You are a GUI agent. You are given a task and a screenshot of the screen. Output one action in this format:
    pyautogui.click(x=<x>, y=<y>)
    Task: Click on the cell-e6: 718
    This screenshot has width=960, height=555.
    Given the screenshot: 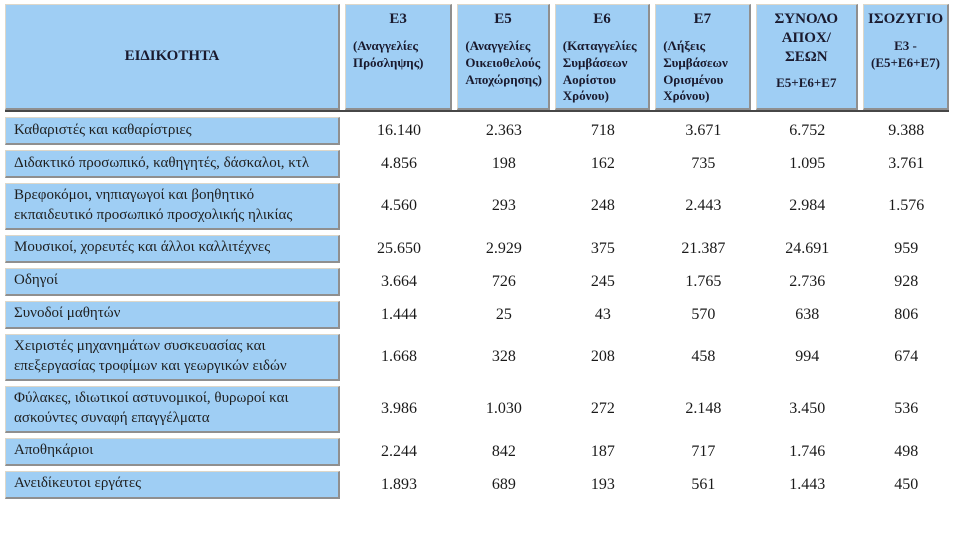 What is the action you would take?
    pyautogui.click(x=603, y=131)
    